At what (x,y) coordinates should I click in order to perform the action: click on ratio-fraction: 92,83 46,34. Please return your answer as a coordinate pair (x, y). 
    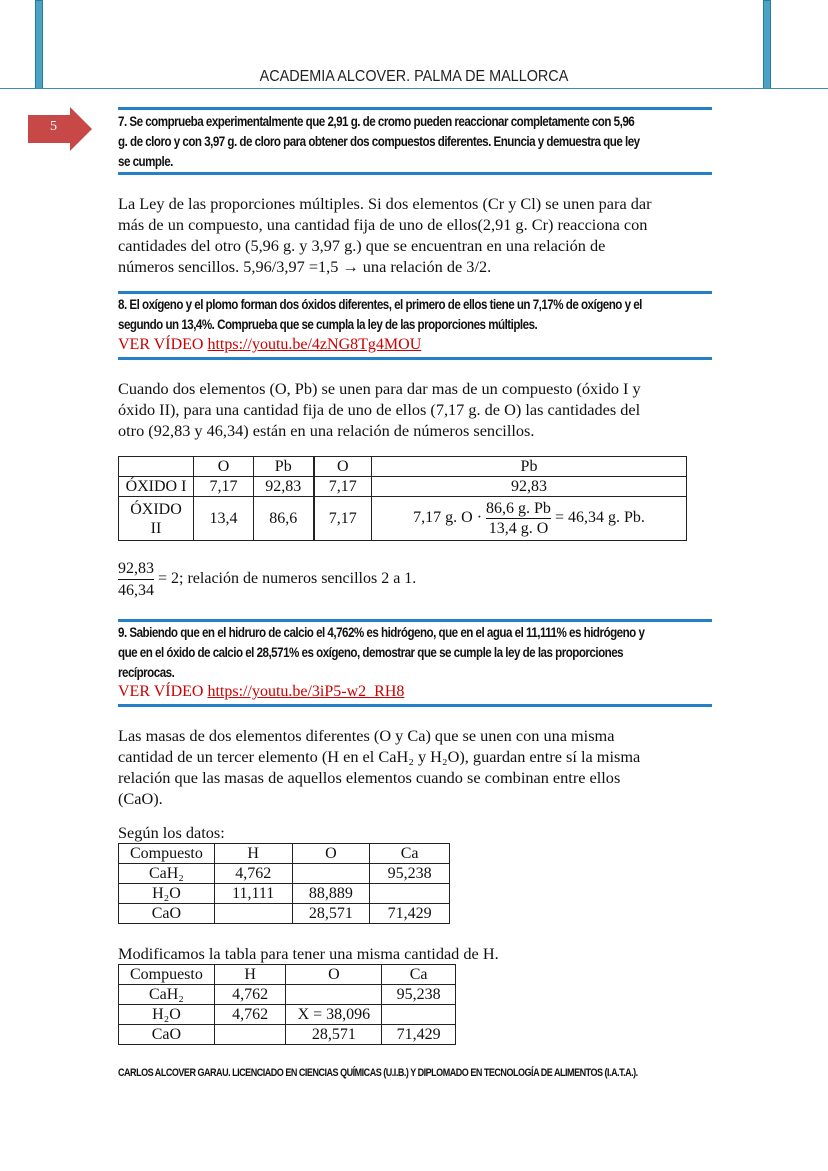
    Looking at the image, I should click on (136, 579).